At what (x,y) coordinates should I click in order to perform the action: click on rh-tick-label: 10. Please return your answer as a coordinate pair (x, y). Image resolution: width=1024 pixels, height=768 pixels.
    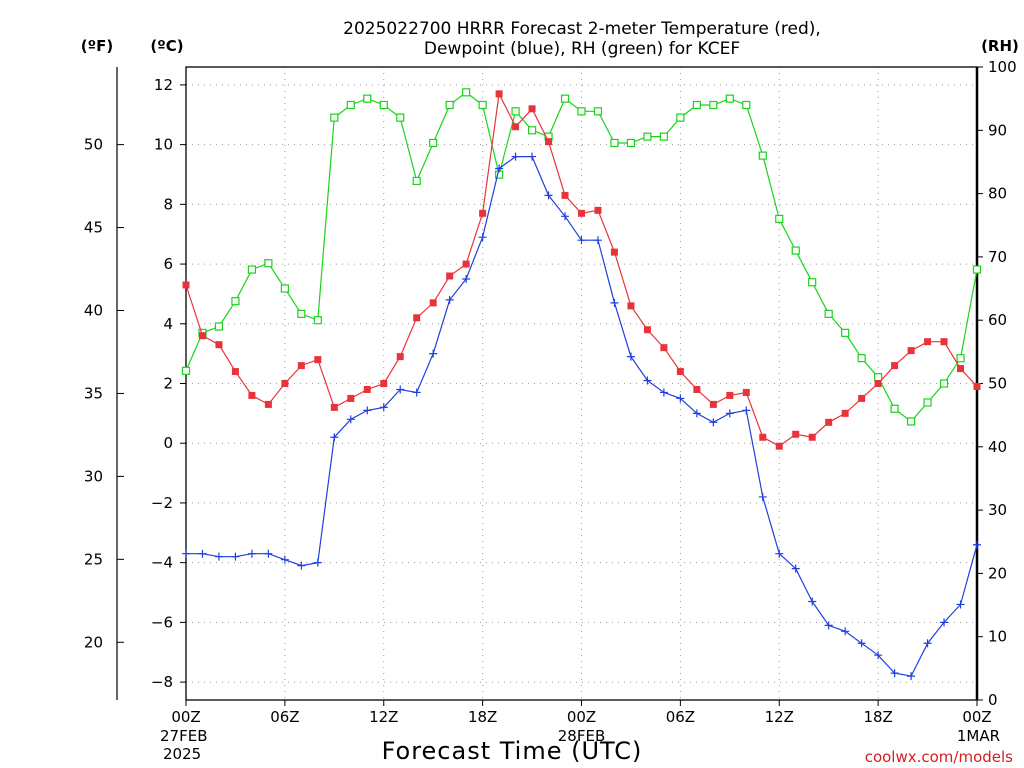
    Looking at the image, I should click on (997, 637).